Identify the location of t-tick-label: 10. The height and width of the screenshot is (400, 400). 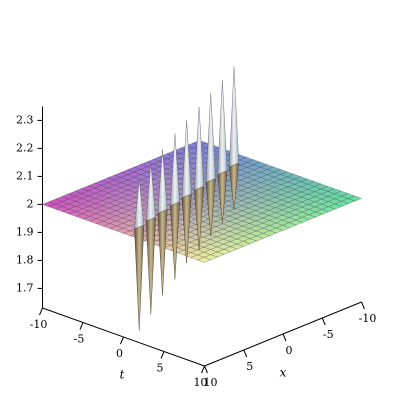
(201, 382).